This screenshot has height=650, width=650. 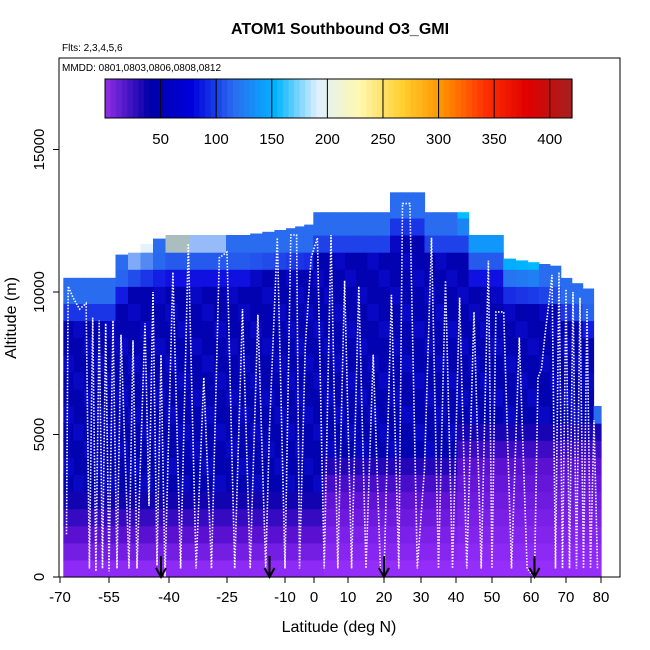 What do you see at coordinates (531, 597) in the screenshot?
I see `x-tick-label: 60` at bounding box center [531, 597].